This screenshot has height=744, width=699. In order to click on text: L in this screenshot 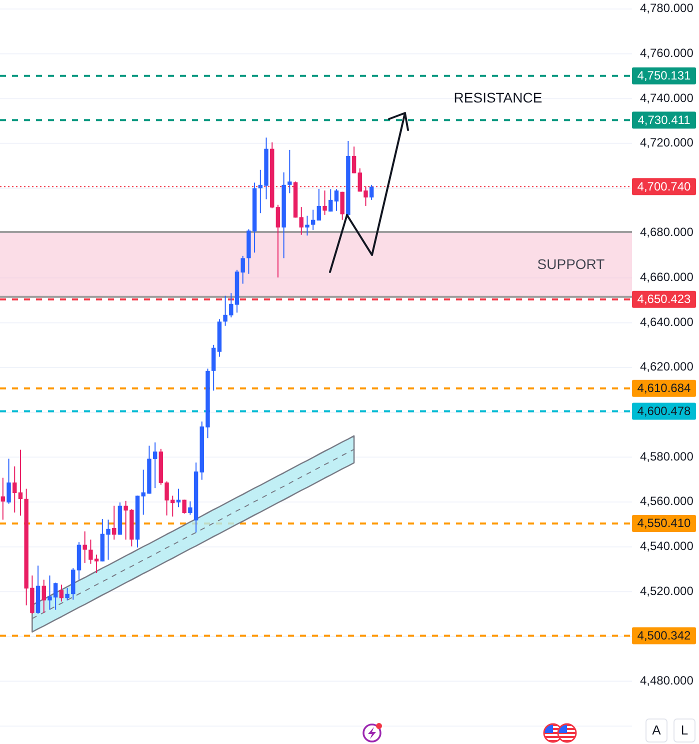, I will do `click(684, 730)`.